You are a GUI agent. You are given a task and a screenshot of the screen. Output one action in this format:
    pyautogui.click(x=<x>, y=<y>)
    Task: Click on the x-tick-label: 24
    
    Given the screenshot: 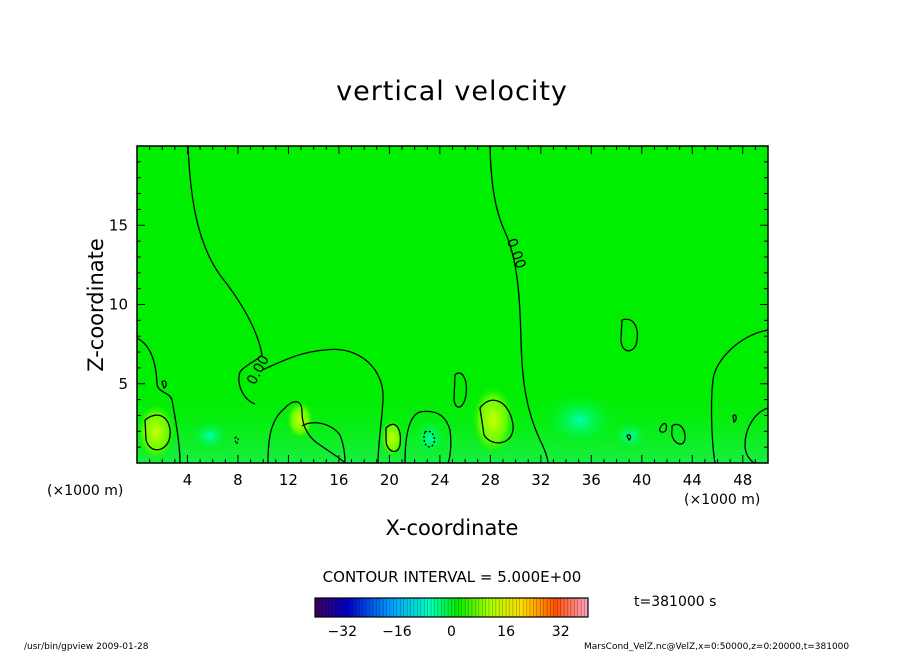 What is the action you would take?
    pyautogui.click(x=439, y=480)
    